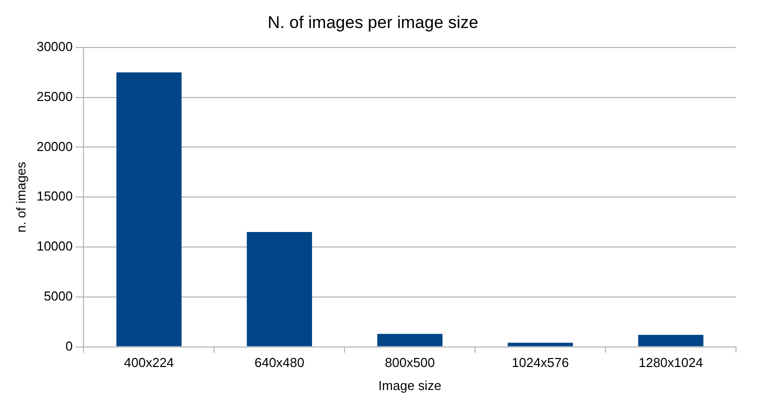 The image size is (761, 403). I want to click on y-tick-label: 20000, so click(54, 146).